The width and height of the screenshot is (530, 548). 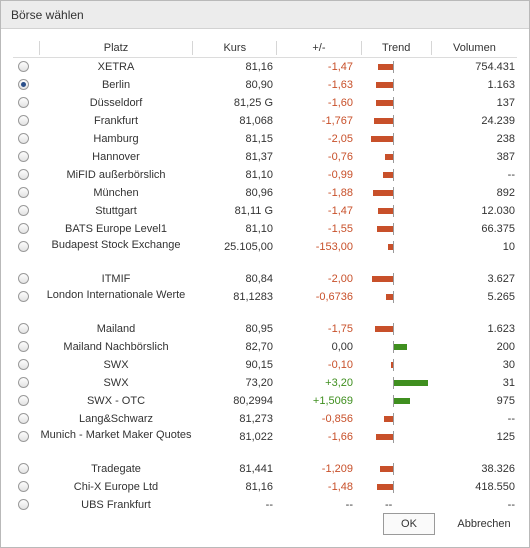 What do you see at coordinates (501, 329) in the screenshot?
I see `volumen-cell: 1.623` at bounding box center [501, 329].